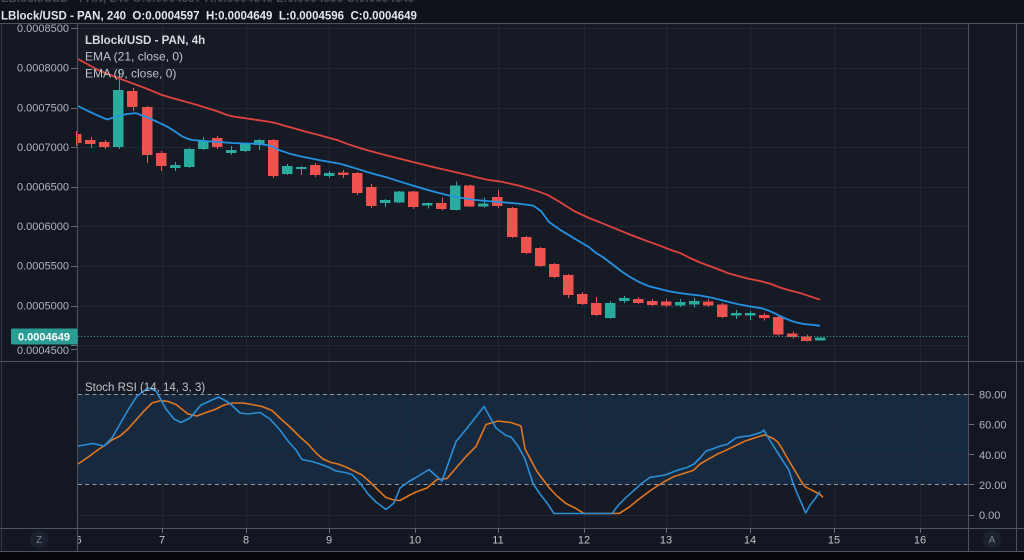 This screenshot has width=1024, height=560. Describe the element at coordinates (993, 395) in the screenshot. I see `svg-text: 80.00` at that location.